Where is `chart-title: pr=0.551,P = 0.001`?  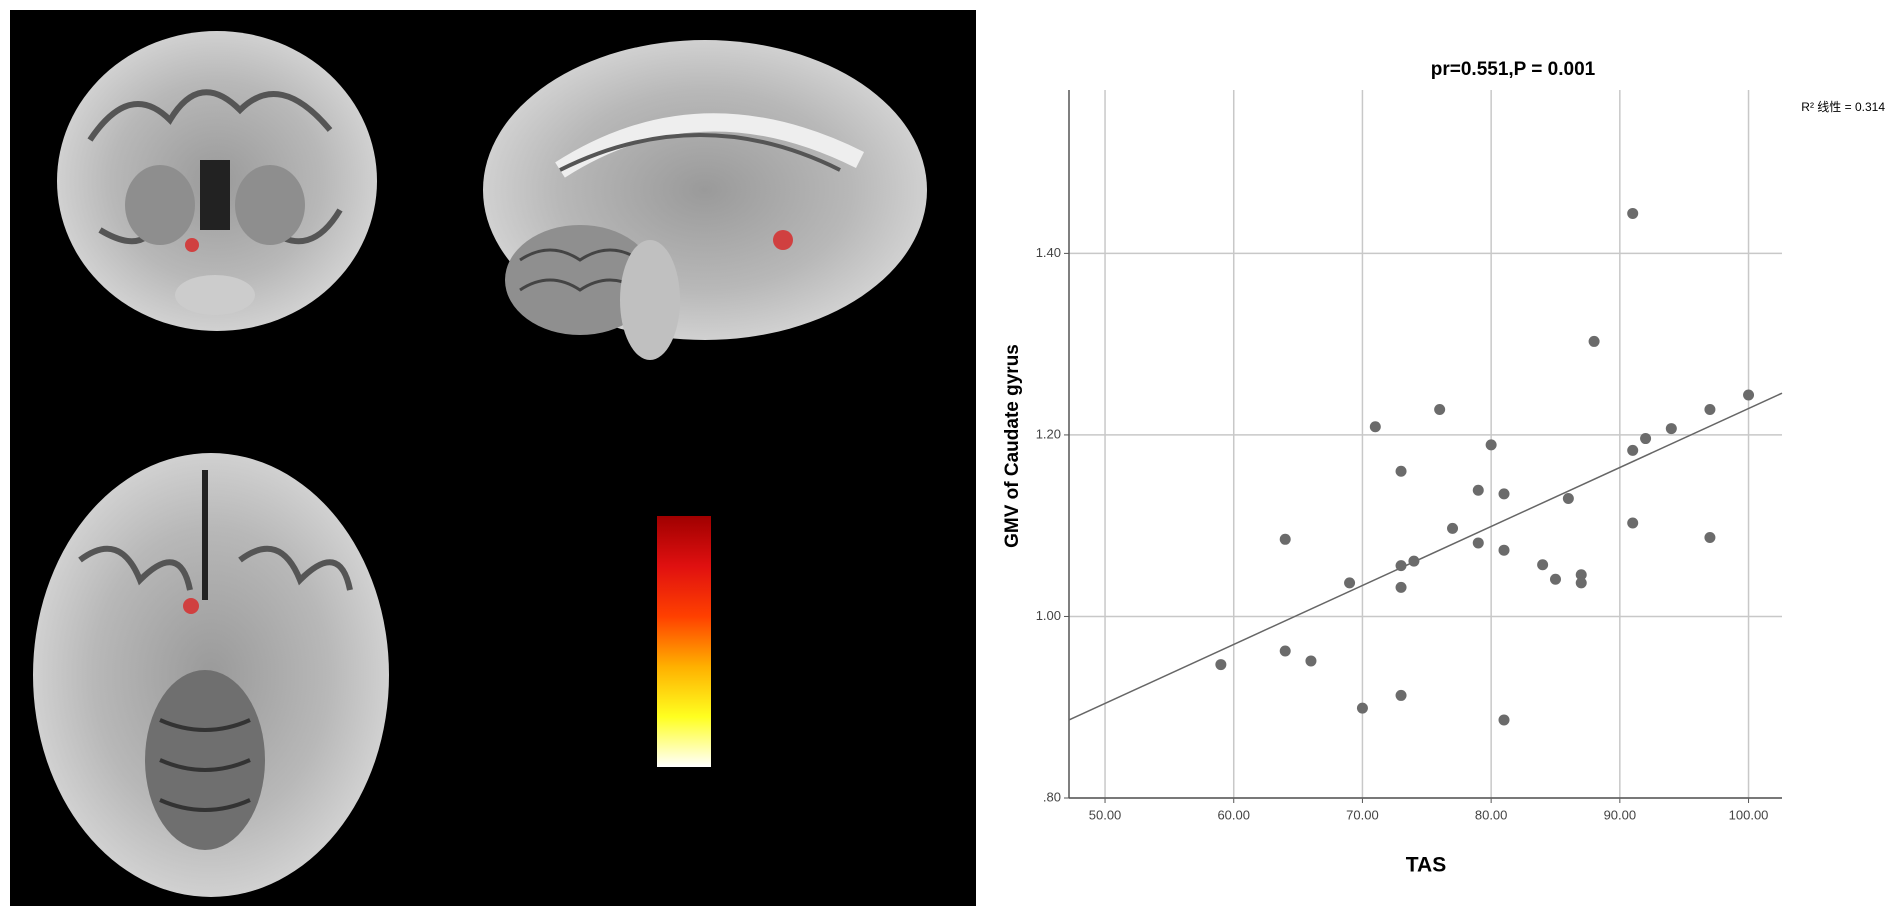
chart-title: pr=0.551,P = 0.001 is located at coordinates (1513, 69).